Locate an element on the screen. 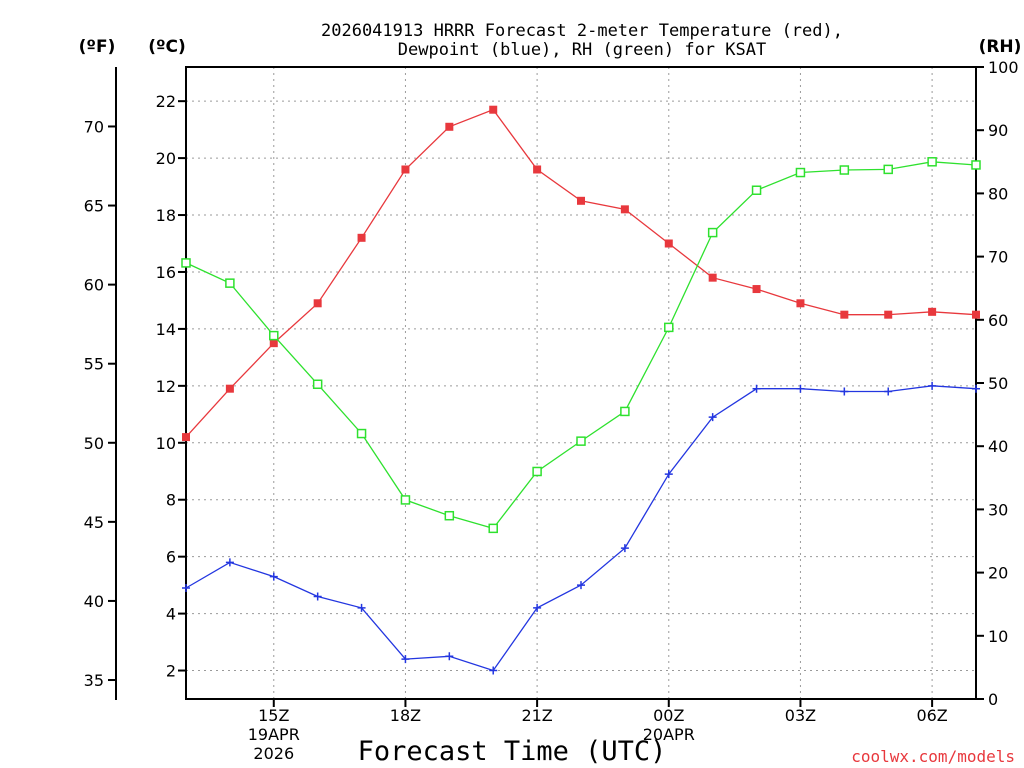 This screenshot has width=1024, height=768. fahrenheit-tick-label: 40 is located at coordinates (94, 601).